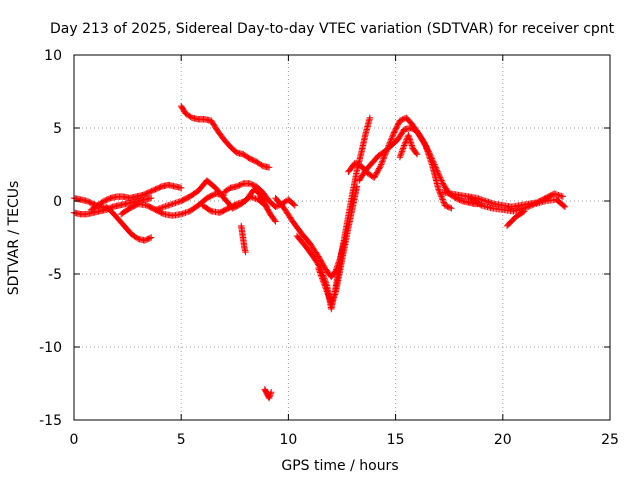 The image size is (640, 480). Describe the element at coordinates (57, 202) in the screenshot. I see `y-tick-label: 0` at that location.